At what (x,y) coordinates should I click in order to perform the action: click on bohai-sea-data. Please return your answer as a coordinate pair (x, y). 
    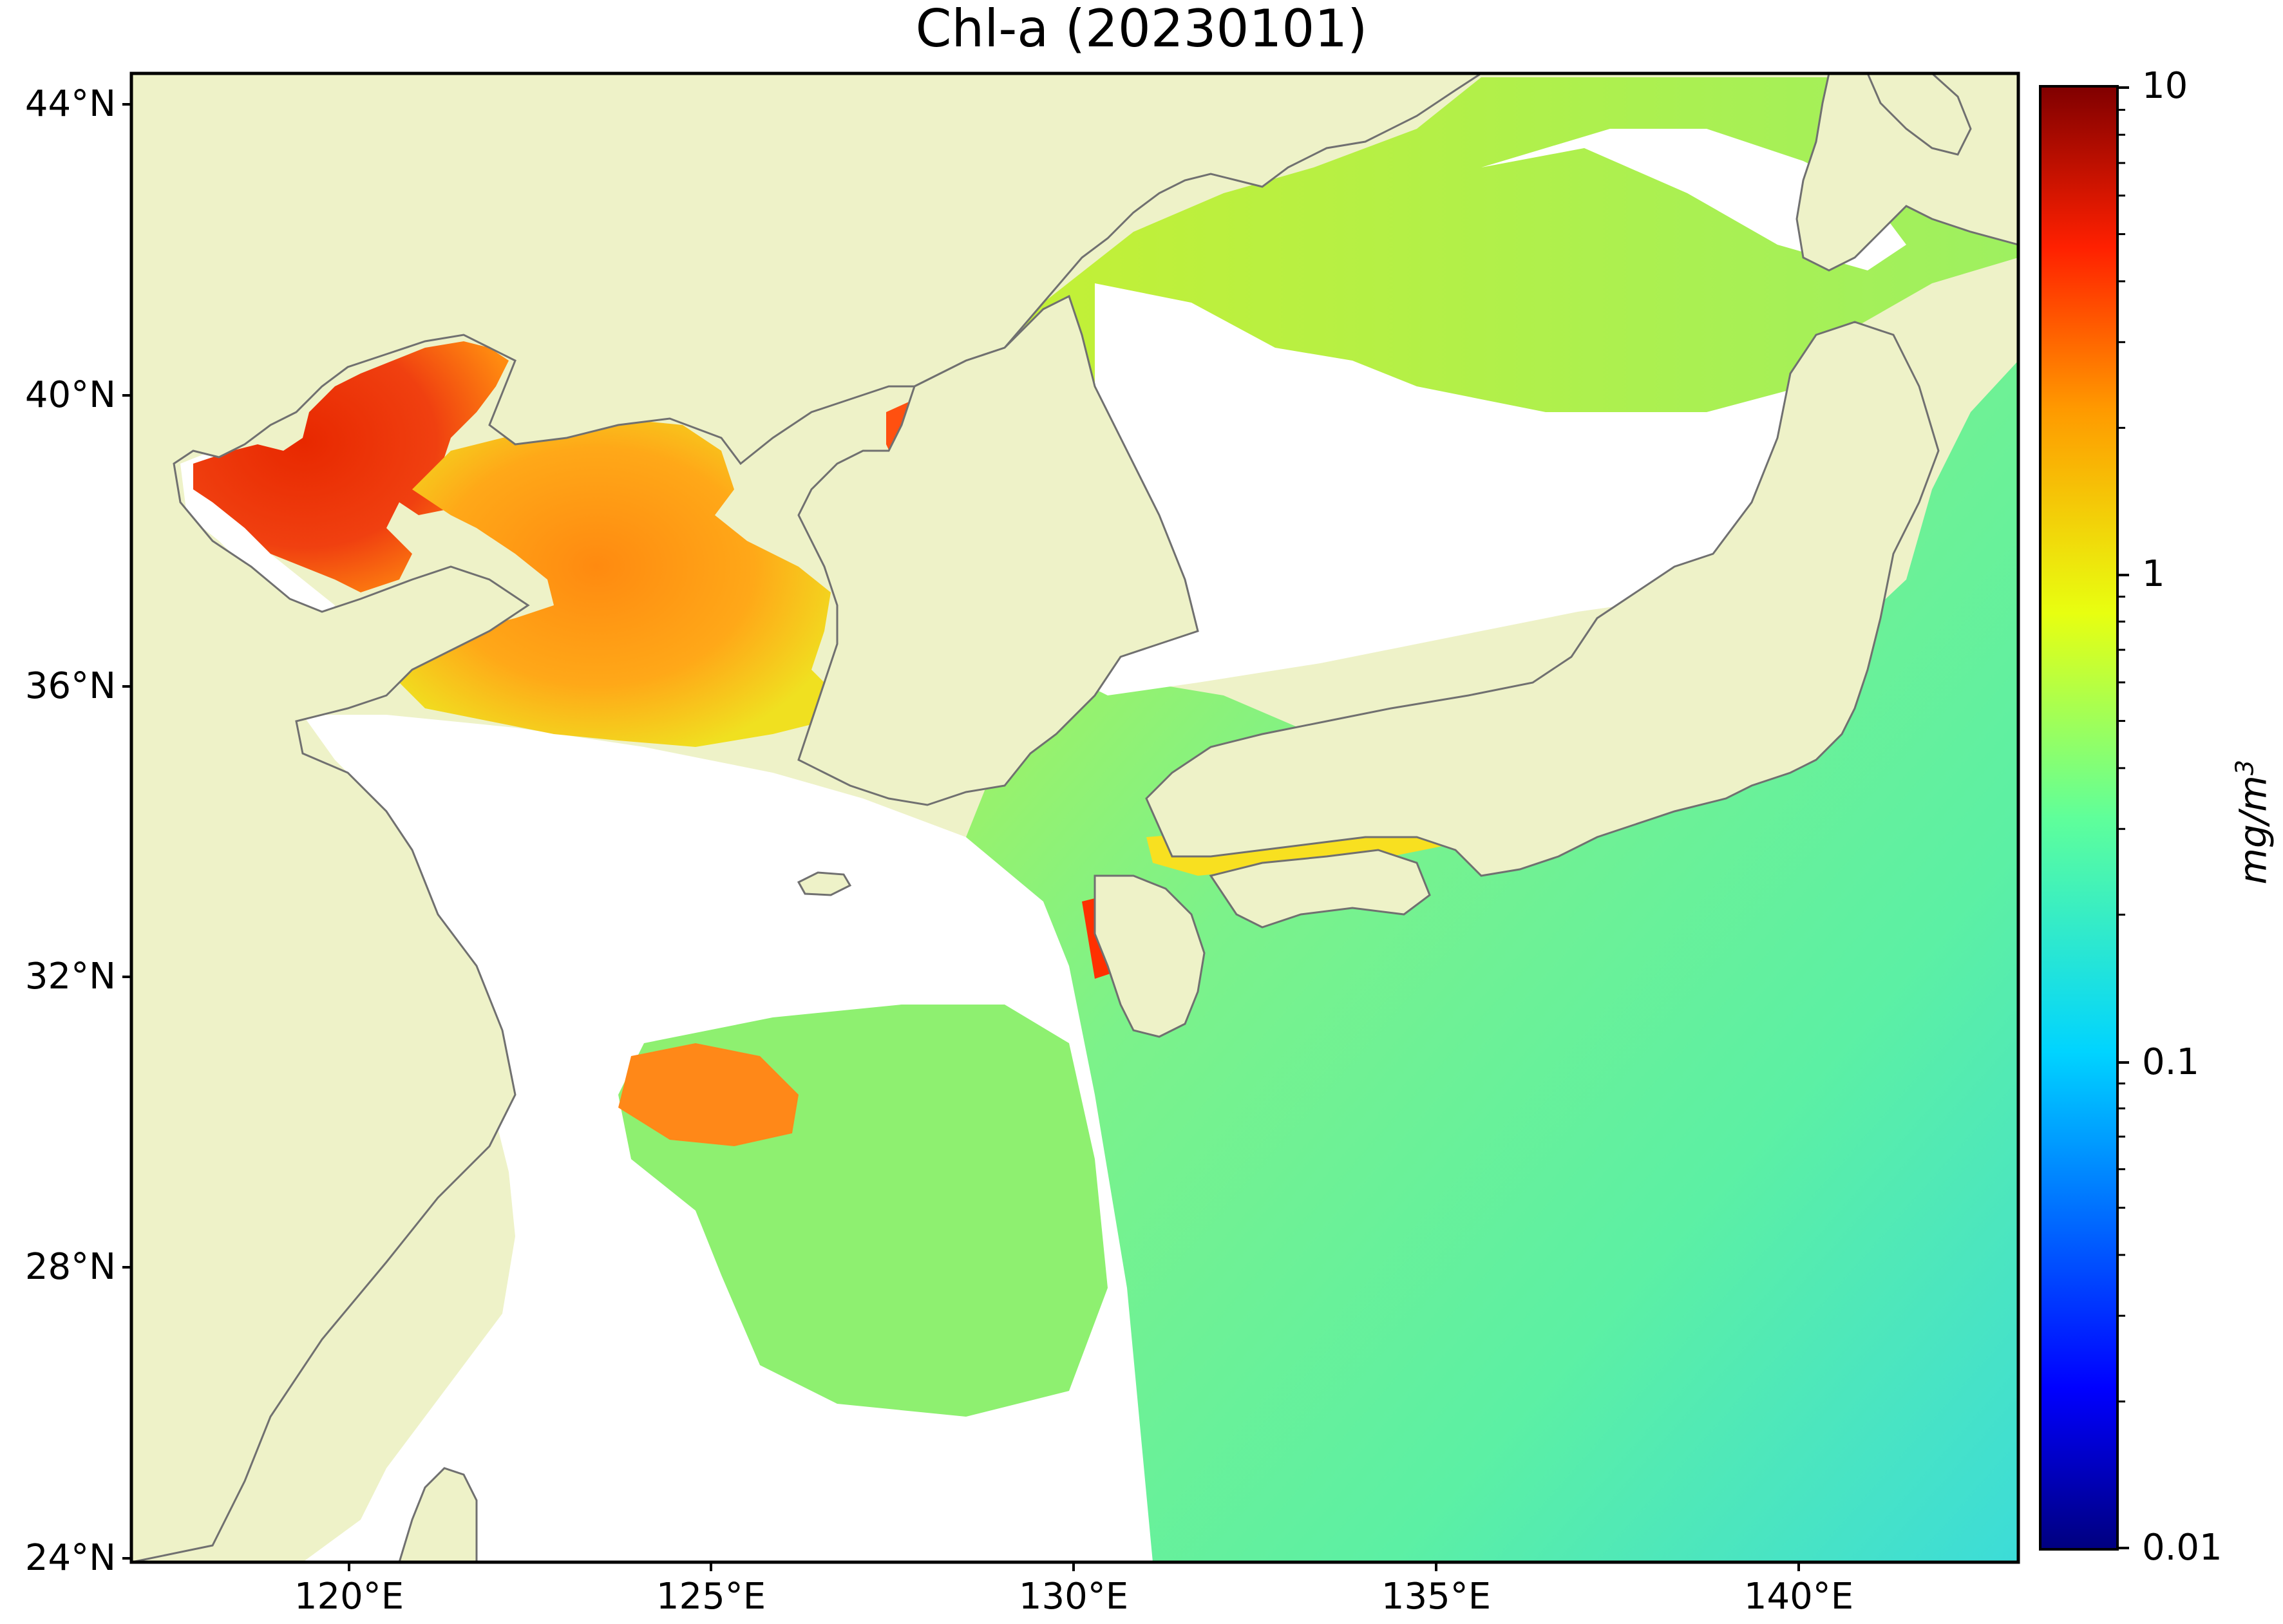
    Looking at the image, I should click on (351, 467).